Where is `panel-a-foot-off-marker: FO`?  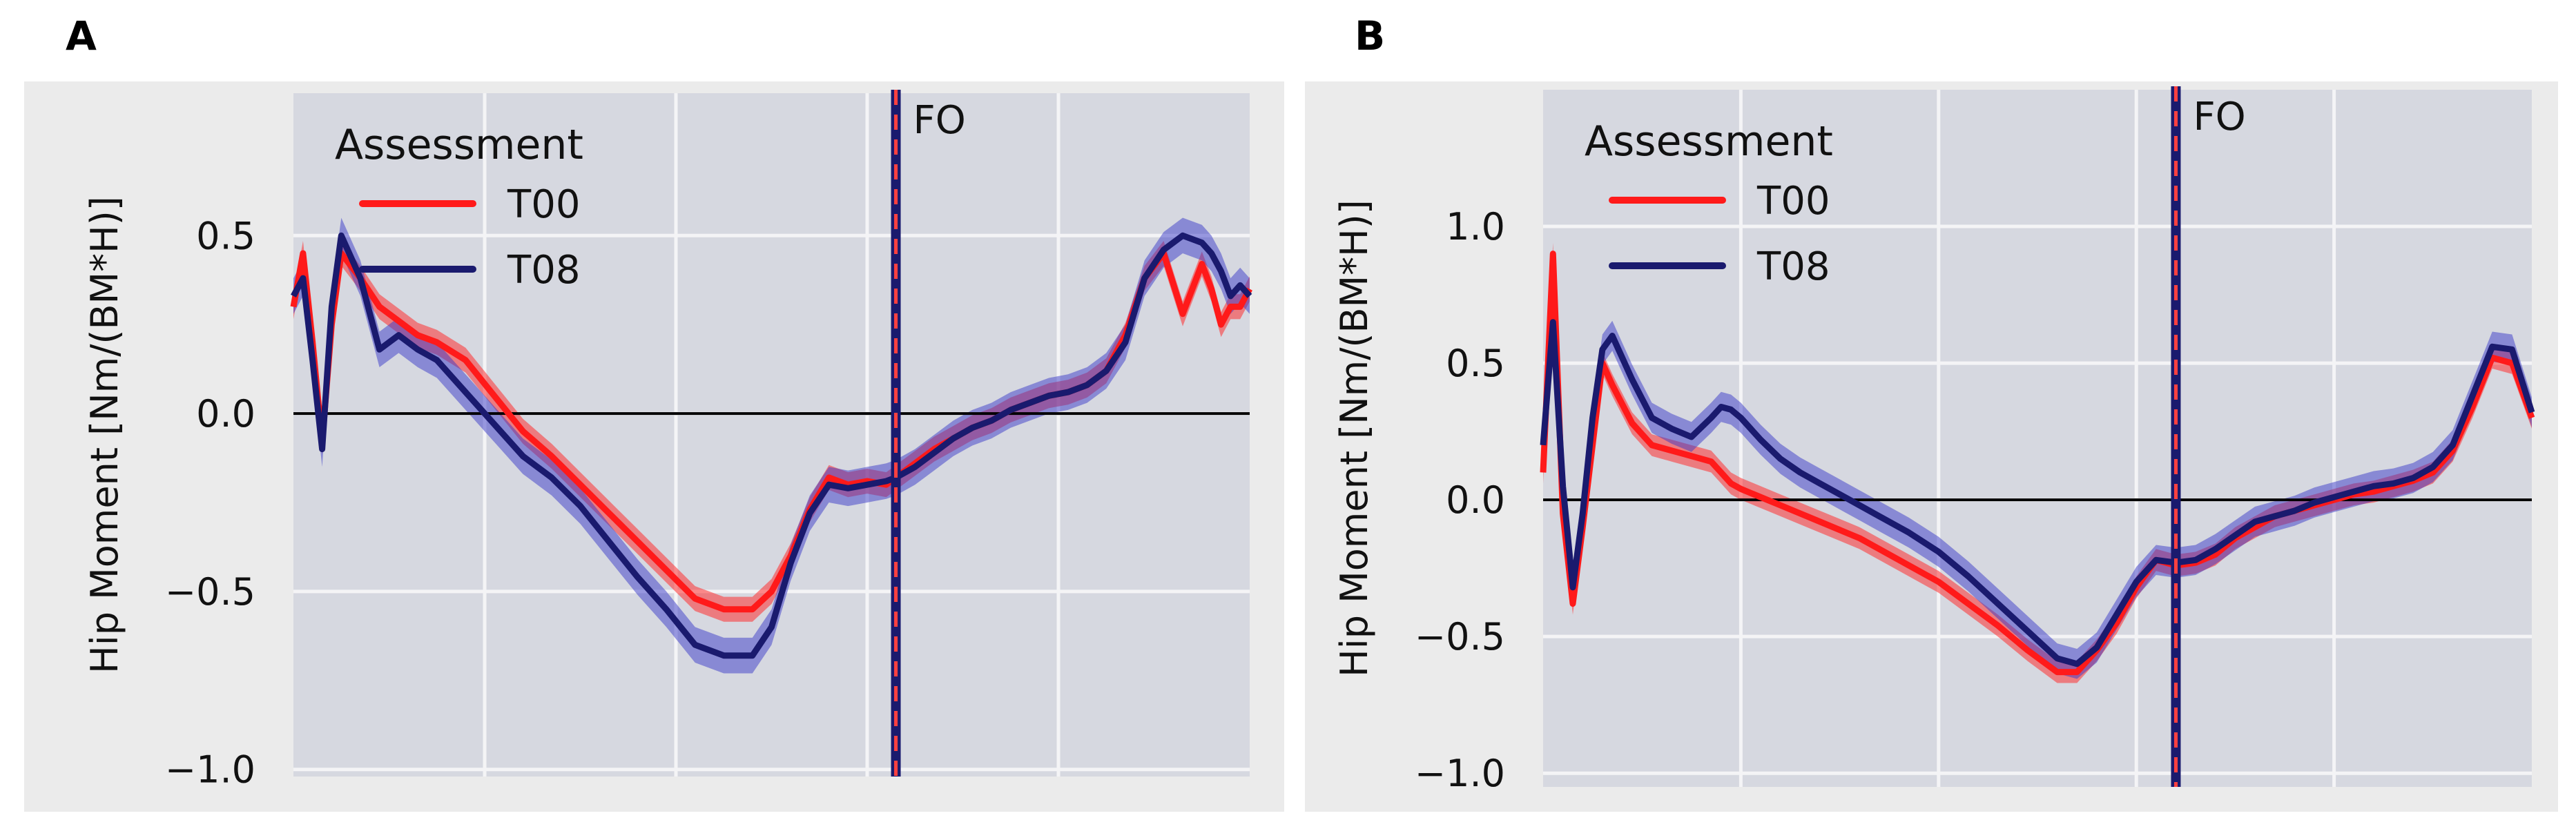
panel-a-foot-off-marker: FO is located at coordinates (929, 433).